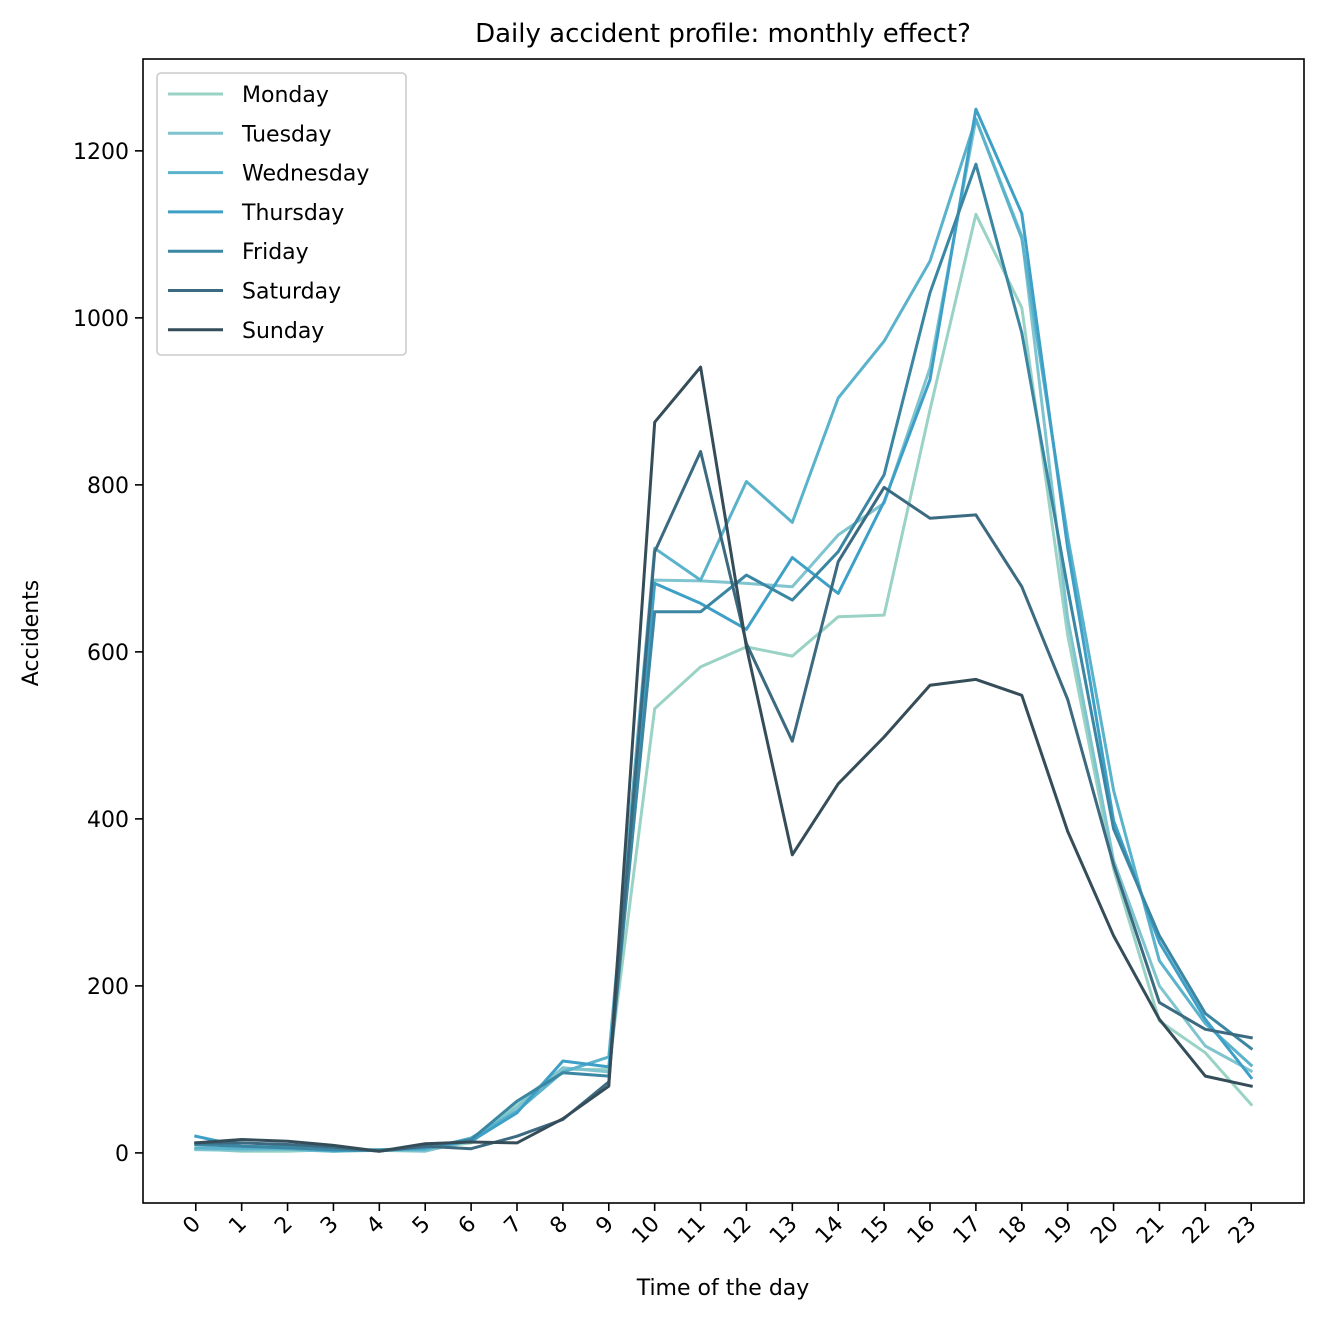 Image resolution: width=1322 pixels, height=1321 pixels. Describe the element at coordinates (284, 1226) in the screenshot. I see `x-tick-label: 2` at that location.